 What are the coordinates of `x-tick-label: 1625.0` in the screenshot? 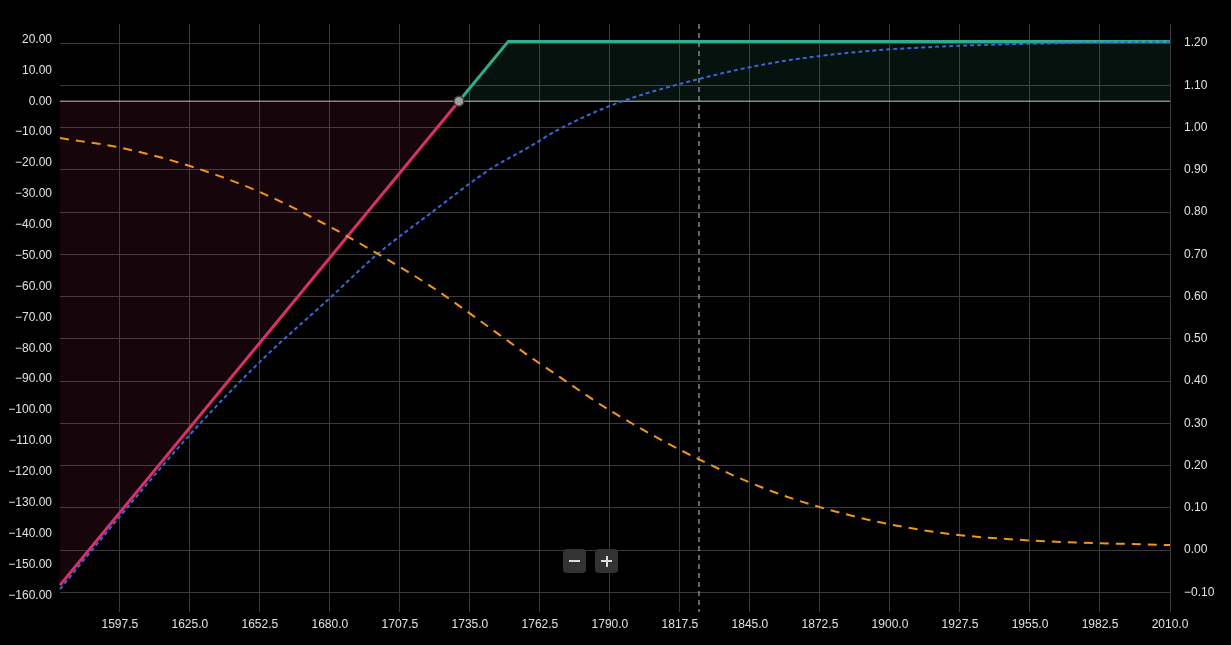 It's located at (190, 623).